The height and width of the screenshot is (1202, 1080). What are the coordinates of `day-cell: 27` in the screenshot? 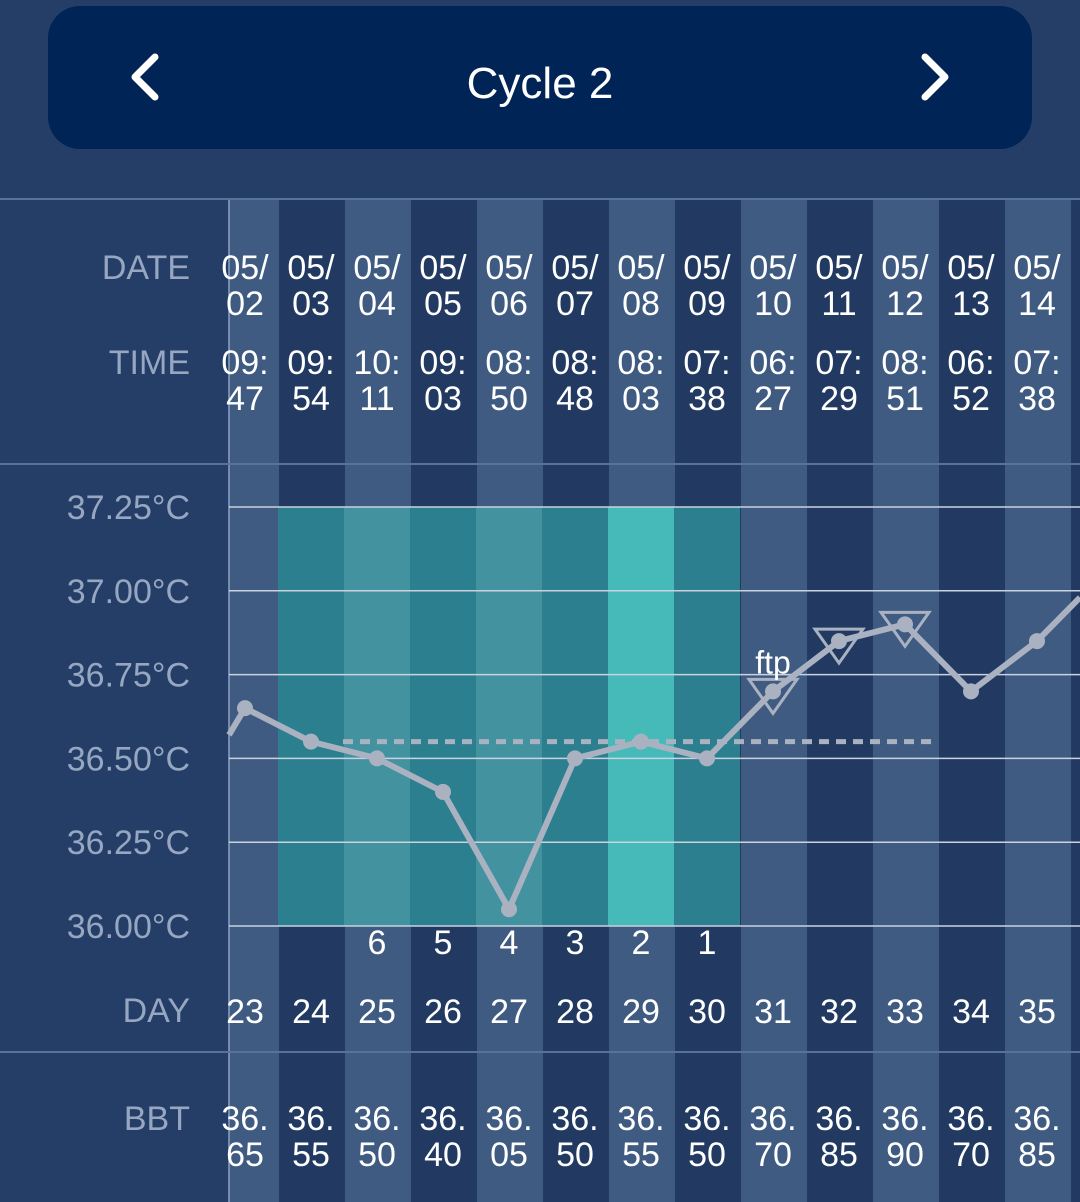 It's located at (509, 1012).